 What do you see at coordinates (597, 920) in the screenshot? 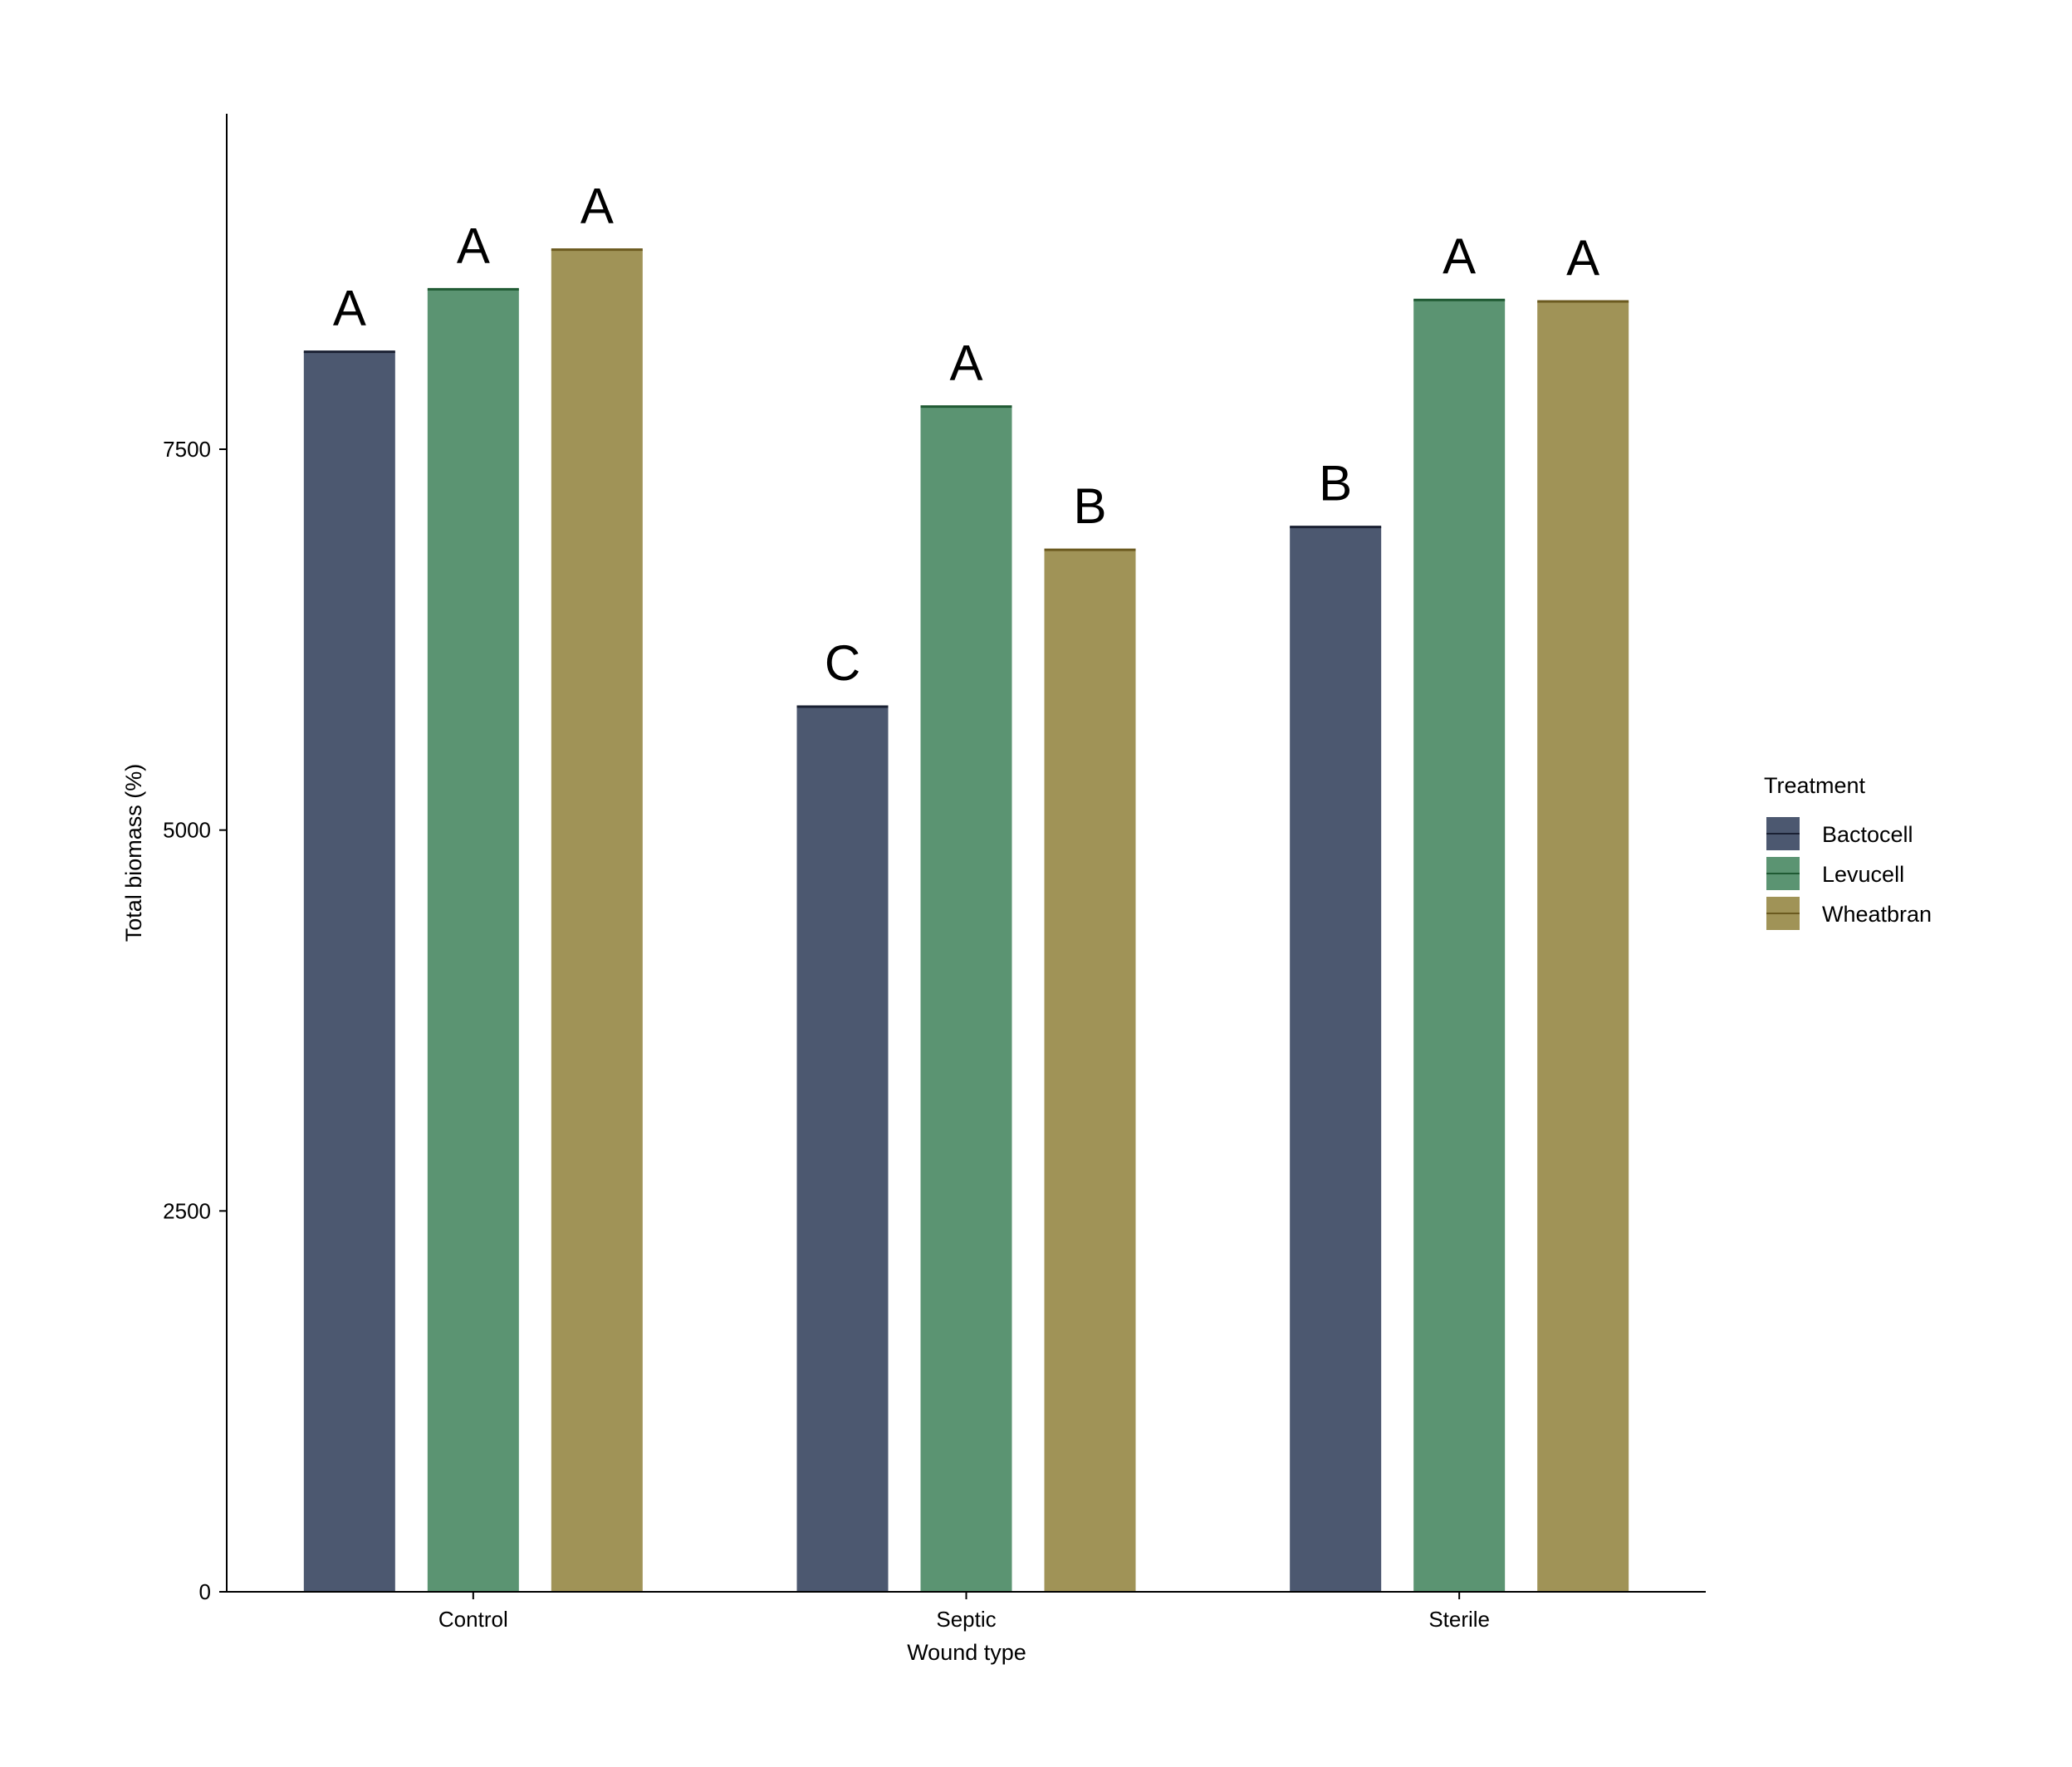
I see `bar-control-wheatbran` at bounding box center [597, 920].